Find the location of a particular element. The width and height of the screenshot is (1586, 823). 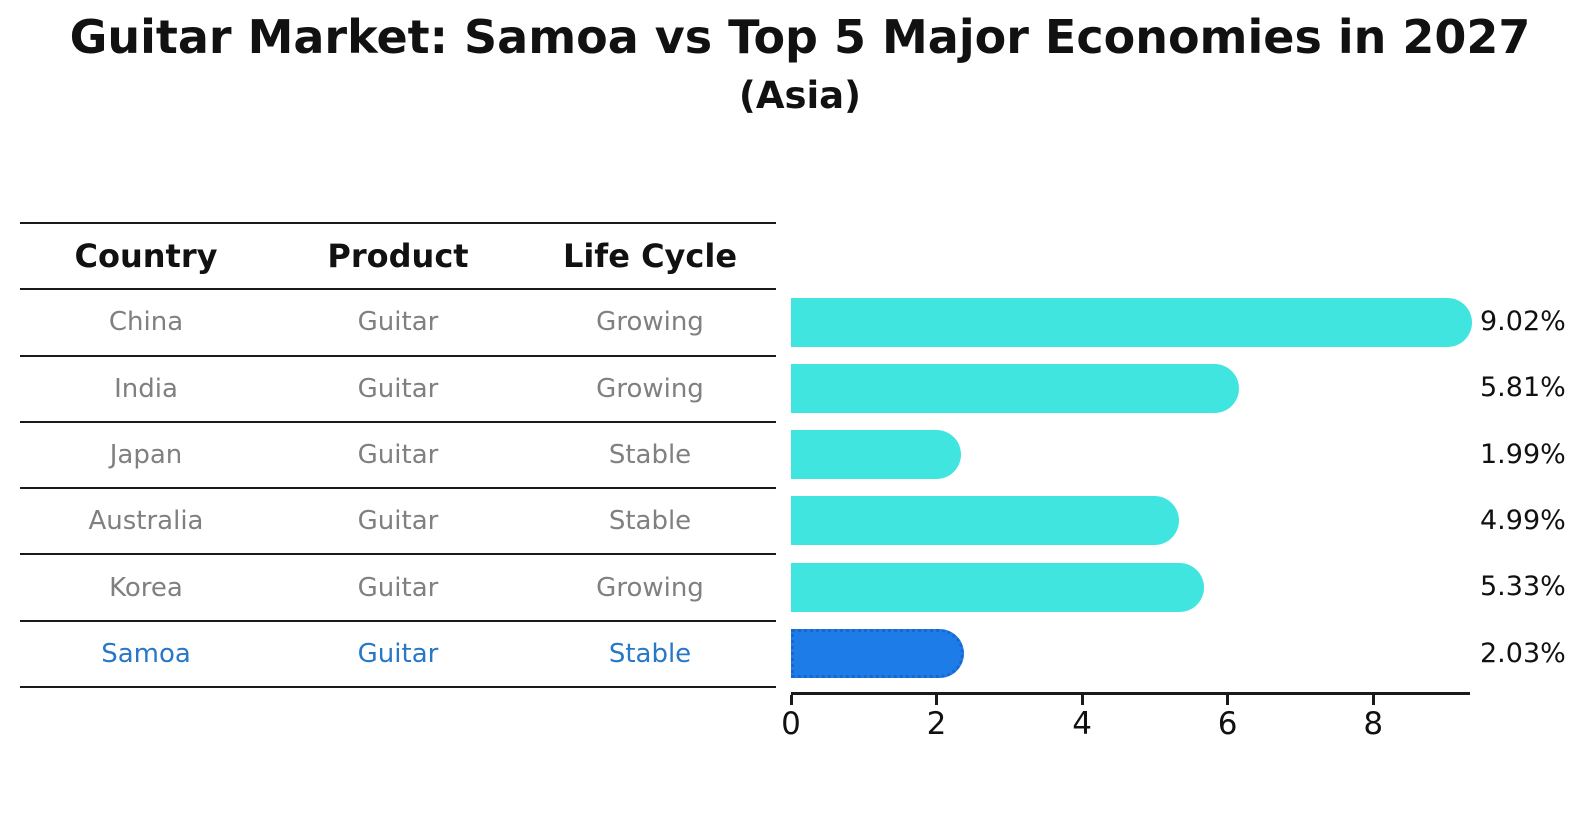

table-row-india: India Guitar Growing is located at coordinates (398, 390).